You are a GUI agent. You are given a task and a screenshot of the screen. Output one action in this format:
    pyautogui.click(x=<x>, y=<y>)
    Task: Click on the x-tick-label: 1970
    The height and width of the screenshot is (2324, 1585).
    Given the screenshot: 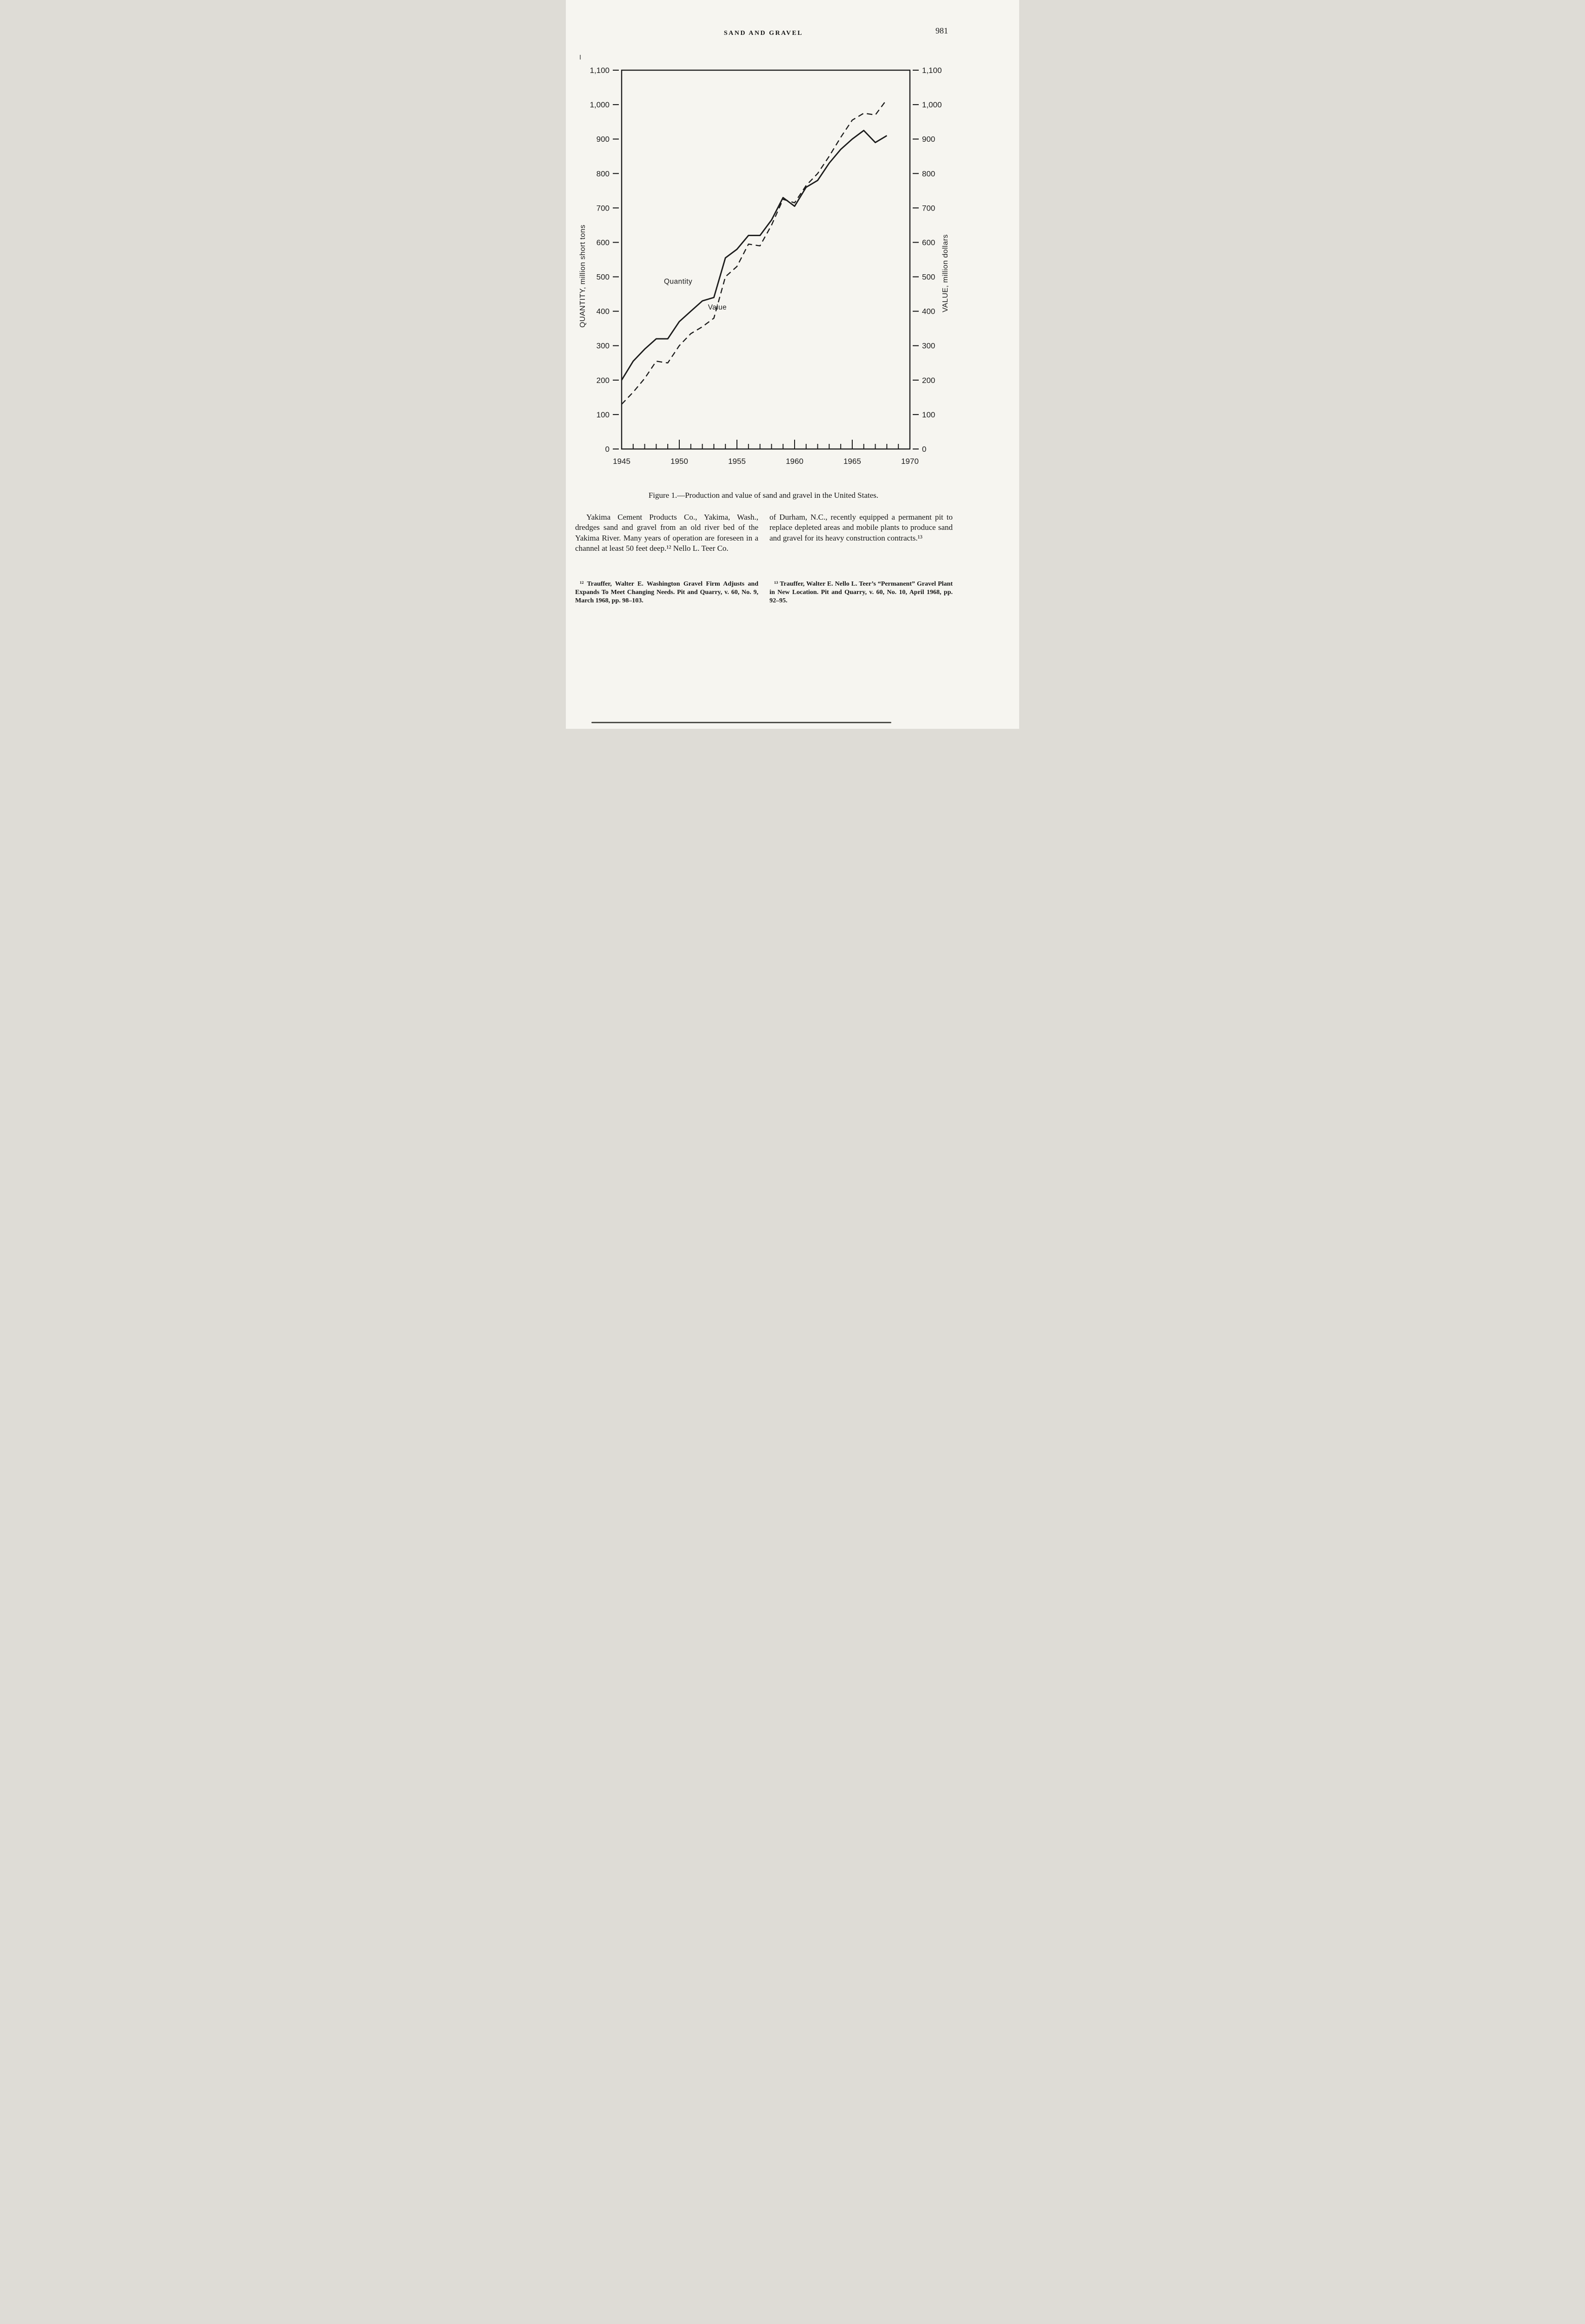 What is the action you would take?
    pyautogui.click(x=910, y=461)
    